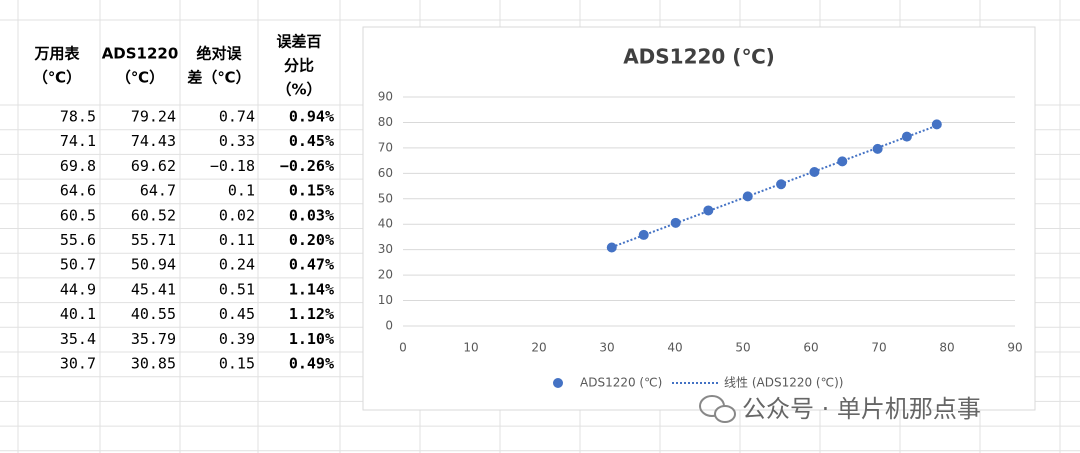 The width and height of the screenshot is (1080, 453). Describe the element at coordinates (153, 339) in the screenshot. I see `table-cell: 35.79` at that location.